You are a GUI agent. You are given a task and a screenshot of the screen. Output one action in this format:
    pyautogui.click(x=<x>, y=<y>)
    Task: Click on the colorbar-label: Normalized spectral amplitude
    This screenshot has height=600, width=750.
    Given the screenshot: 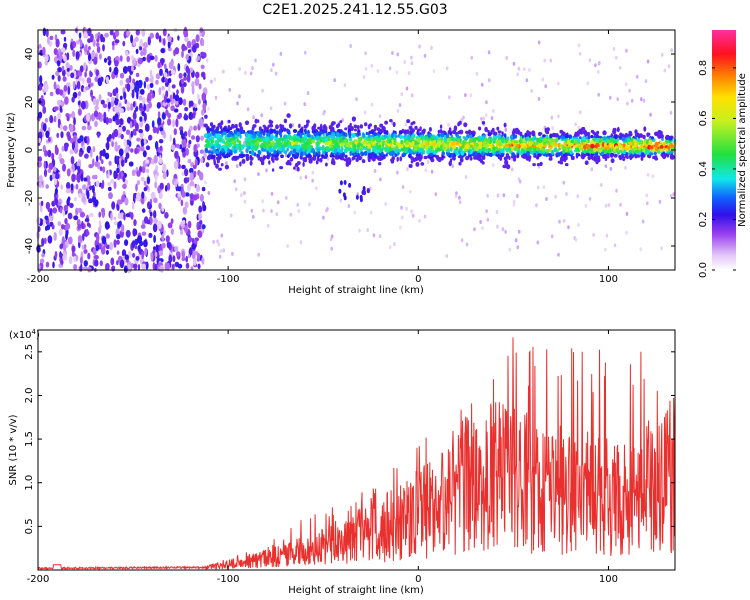 What is the action you would take?
    pyautogui.click(x=742, y=150)
    